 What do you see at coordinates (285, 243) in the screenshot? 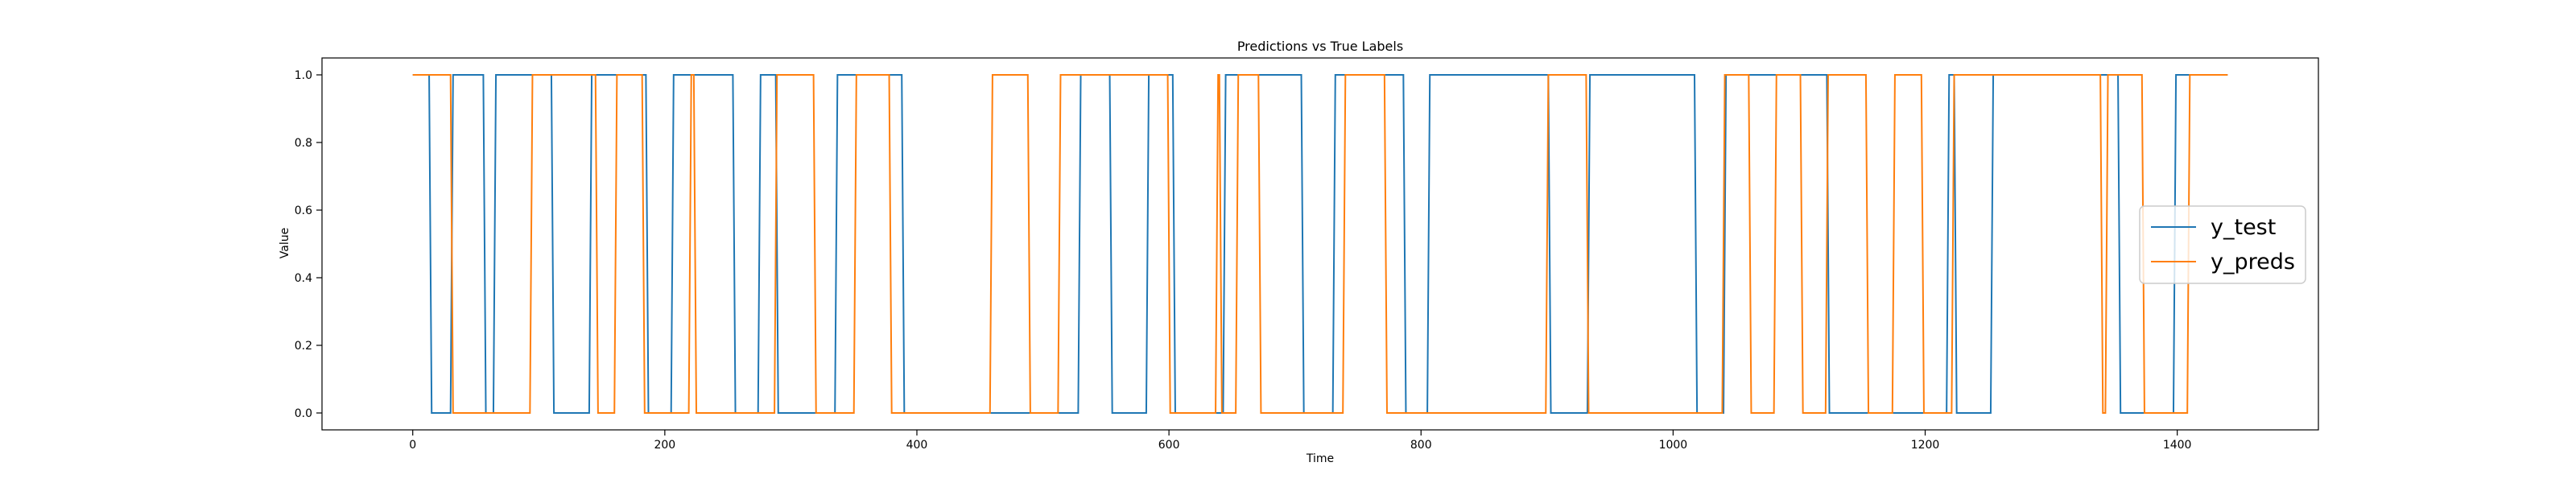
I see `y-axis-label: Value` at bounding box center [285, 243].